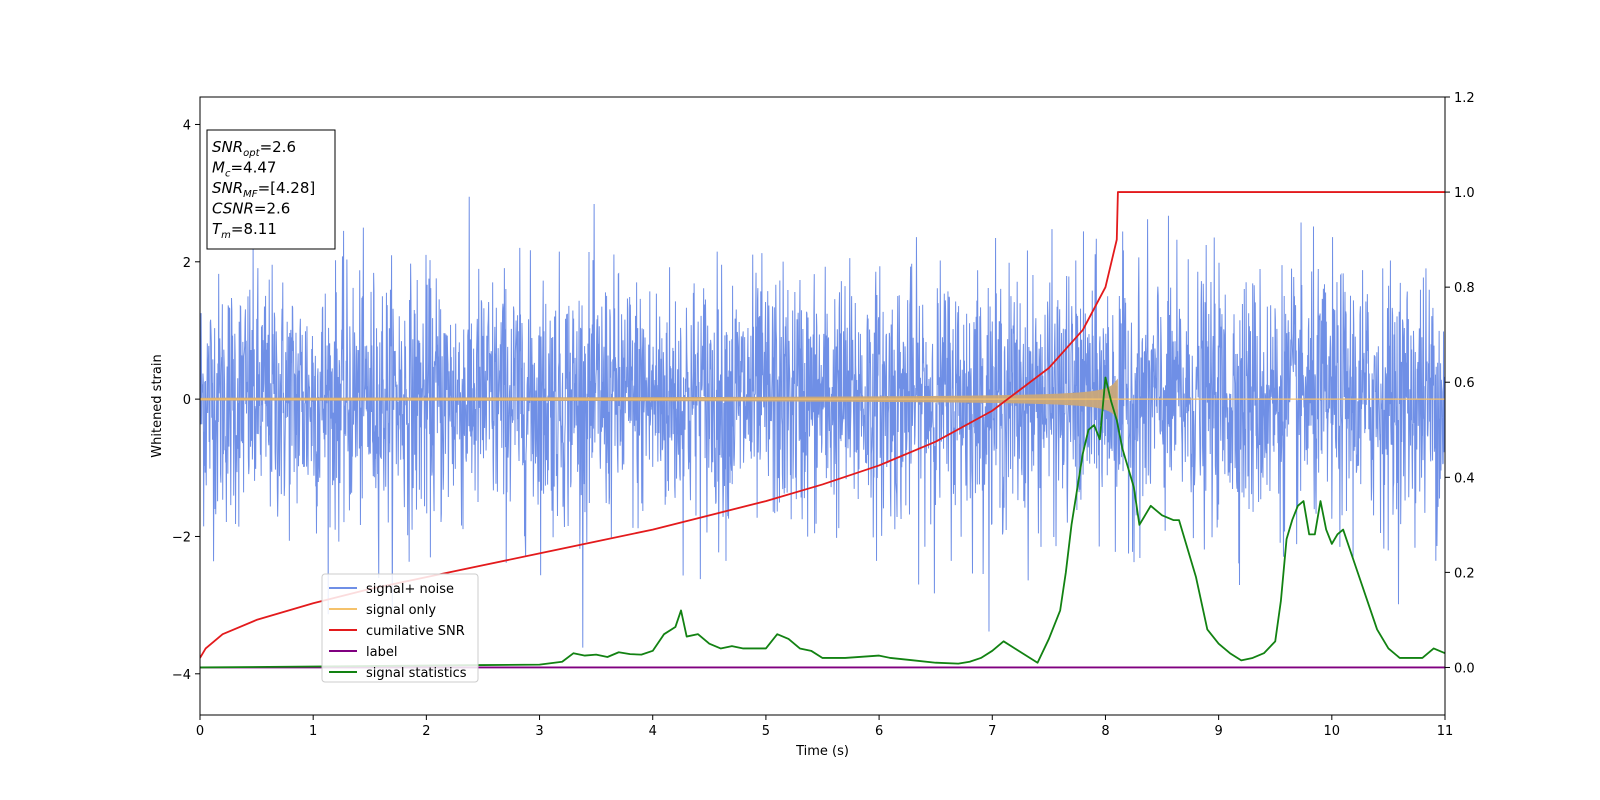  I want to click on legend-label: signal statistics, so click(416, 673).